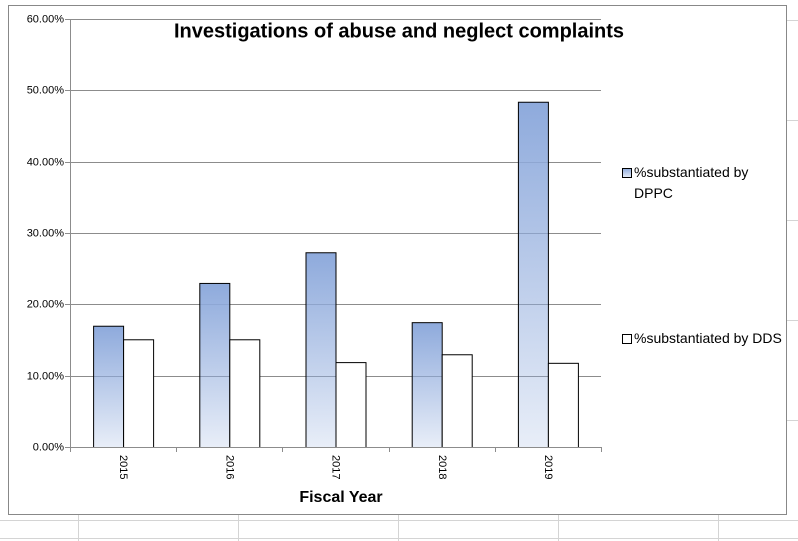  What do you see at coordinates (123, 467) in the screenshot?
I see `x-tick-label: 2015` at bounding box center [123, 467].